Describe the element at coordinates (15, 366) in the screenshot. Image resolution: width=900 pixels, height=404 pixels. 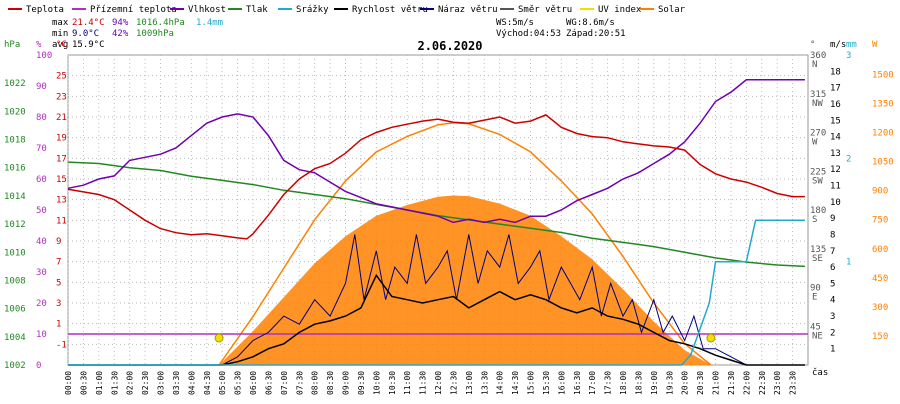
I see `axis-hpa-tick-10: 1002` at that location.